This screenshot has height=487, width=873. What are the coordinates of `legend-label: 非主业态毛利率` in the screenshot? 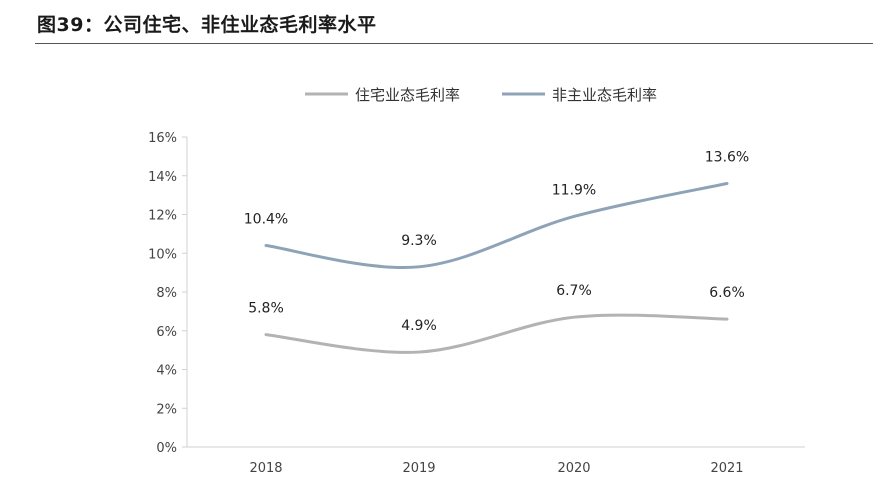 It's located at (604, 95).